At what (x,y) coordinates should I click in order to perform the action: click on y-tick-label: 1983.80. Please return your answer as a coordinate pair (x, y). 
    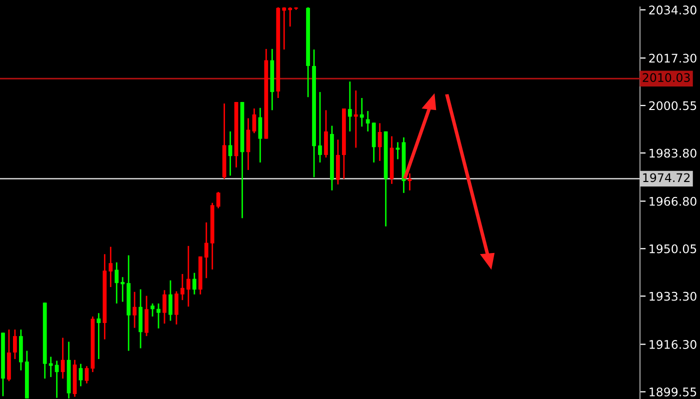
    Looking at the image, I should click on (673, 153).